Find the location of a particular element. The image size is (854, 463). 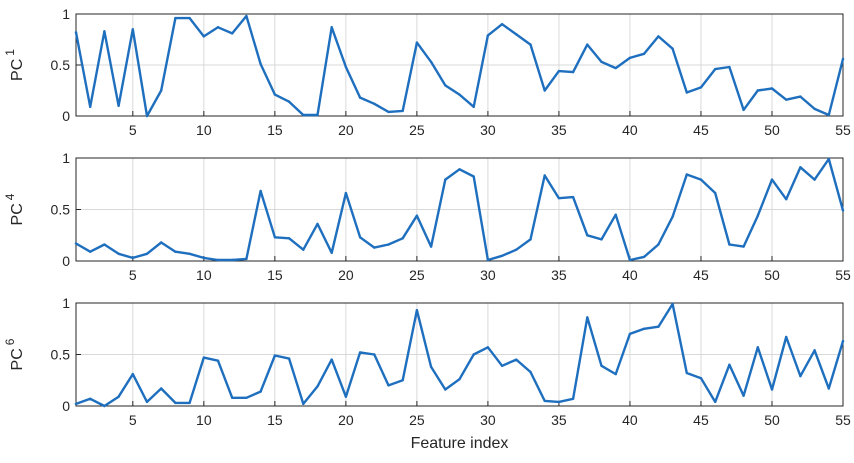

x-tick-label: 10 is located at coordinates (204, 275).